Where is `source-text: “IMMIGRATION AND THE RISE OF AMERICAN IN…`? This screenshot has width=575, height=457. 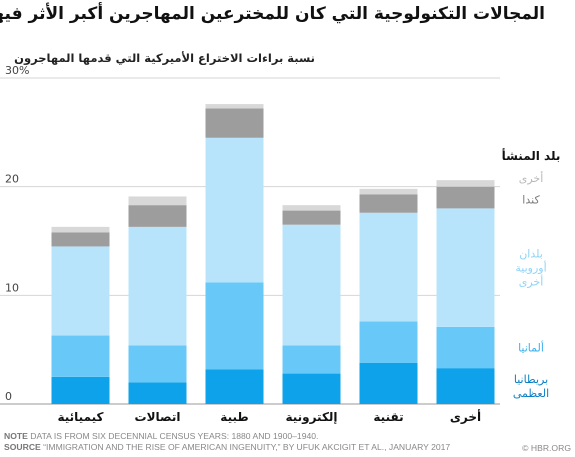
source-text: “IMMIGRATION AND THE RISE OF AMERICAN IN… is located at coordinates (247, 447).